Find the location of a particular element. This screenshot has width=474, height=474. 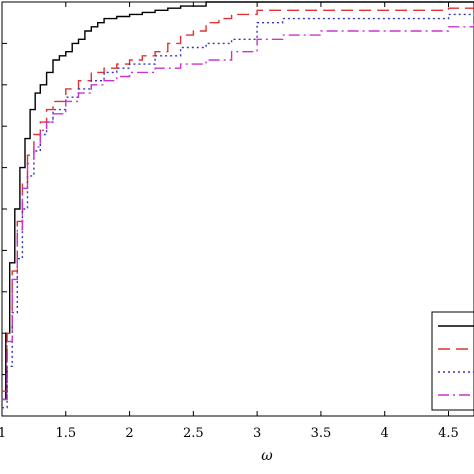

x-tick-label: 3.5 is located at coordinates (321, 433).